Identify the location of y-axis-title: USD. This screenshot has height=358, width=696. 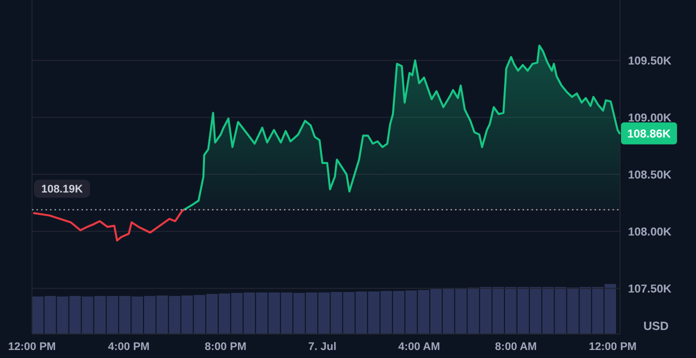
(656, 326).